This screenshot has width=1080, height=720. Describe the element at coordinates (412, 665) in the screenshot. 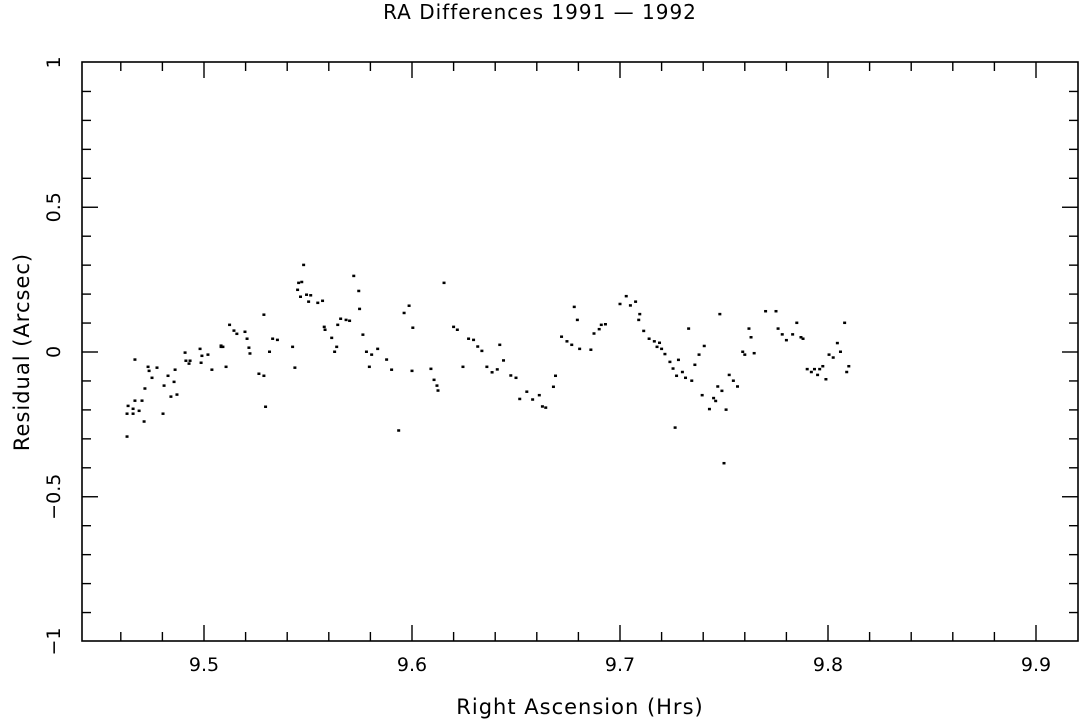

I see `x-tick-label: 9.6` at that location.